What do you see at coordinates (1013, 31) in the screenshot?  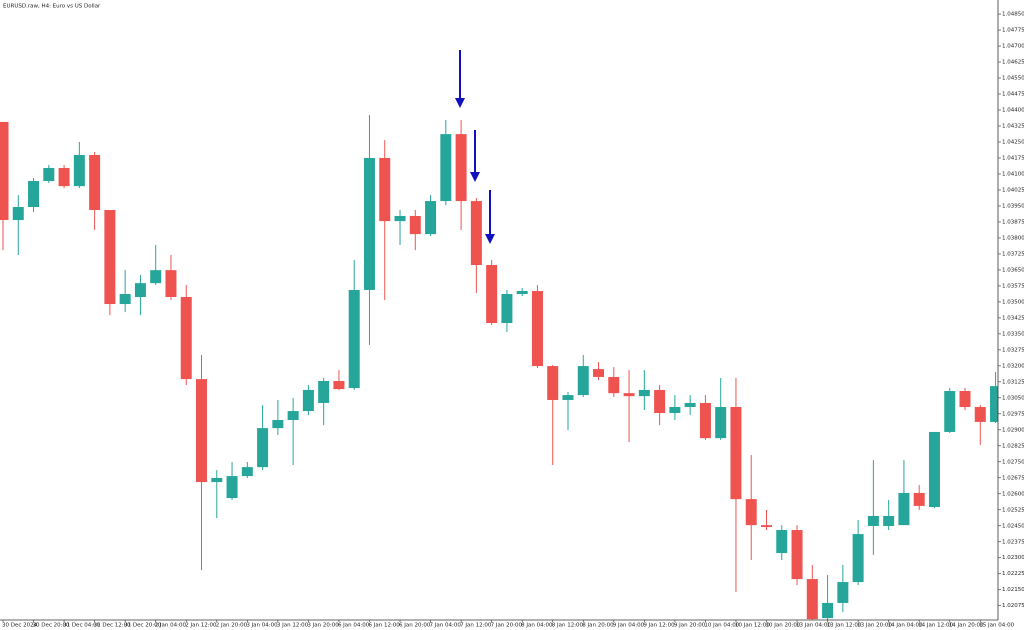 I see `y-tick-label: 1.04775` at bounding box center [1013, 31].